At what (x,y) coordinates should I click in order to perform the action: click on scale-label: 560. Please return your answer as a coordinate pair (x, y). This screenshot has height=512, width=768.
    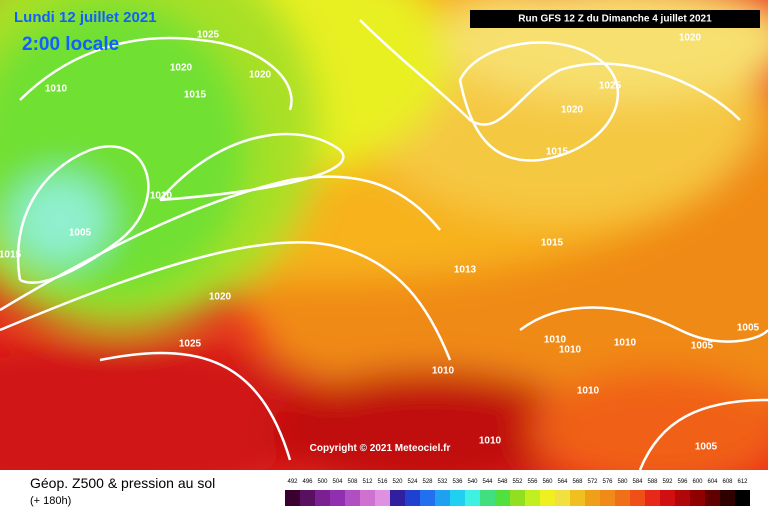
    Looking at the image, I should click on (547, 482).